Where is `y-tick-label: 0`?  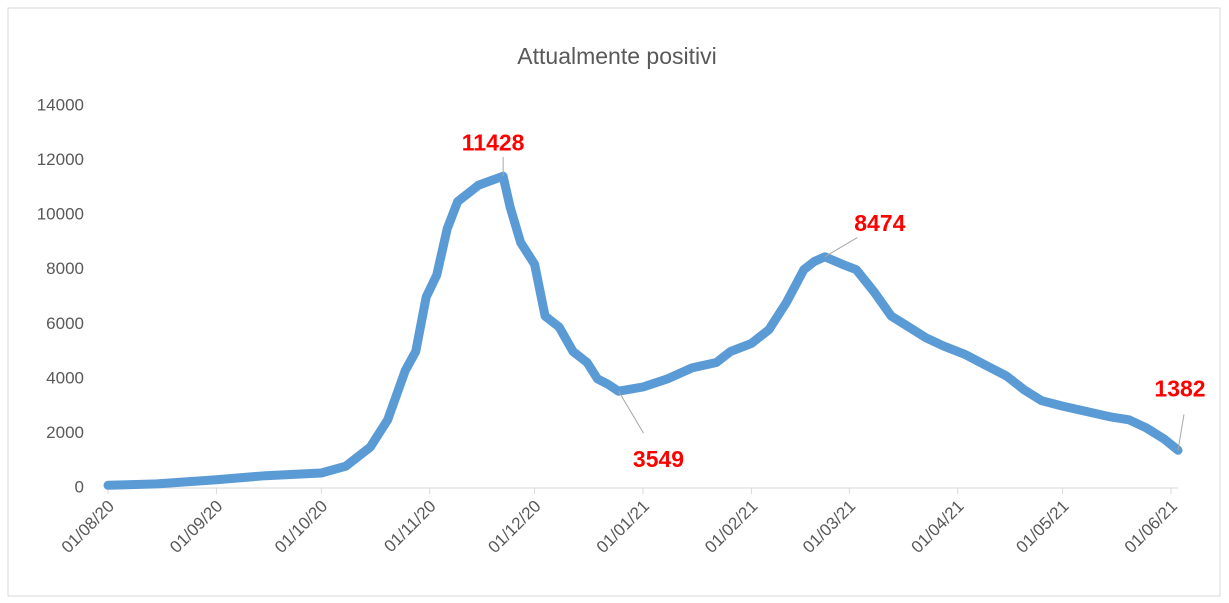
y-tick-label: 0 is located at coordinates (79, 486).